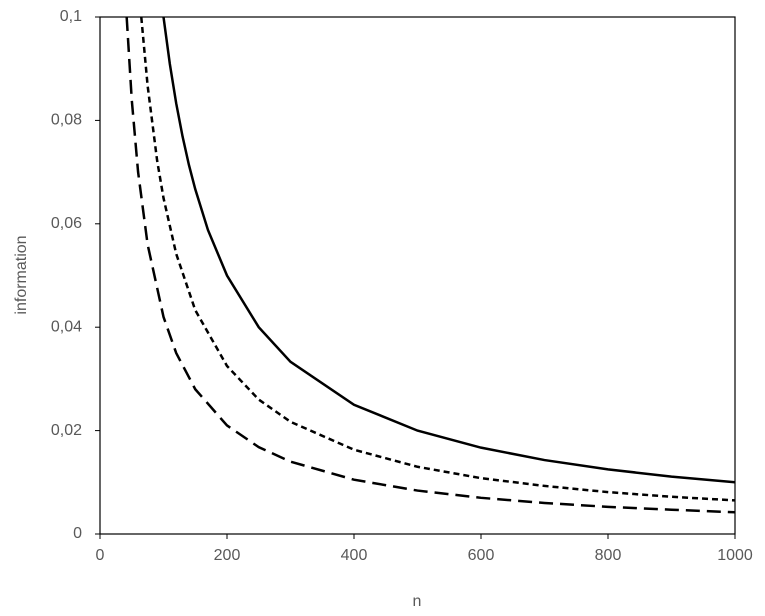 The image size is (765, 616). Describe the element at coordinates (354, 555) in the screenshot. I see `x-tick-label: 400` at that location.